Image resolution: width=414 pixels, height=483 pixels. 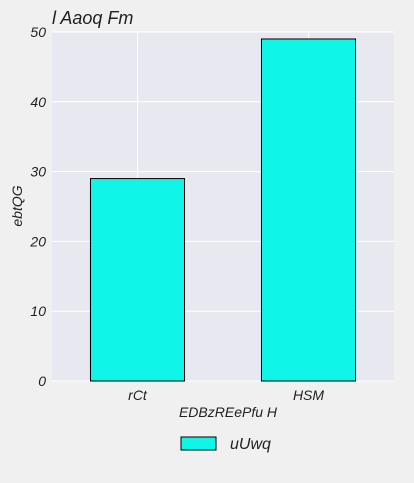 I want to click on y-axis-ticks: 0 10 20 30 40 50, so click(x=37, y=206).